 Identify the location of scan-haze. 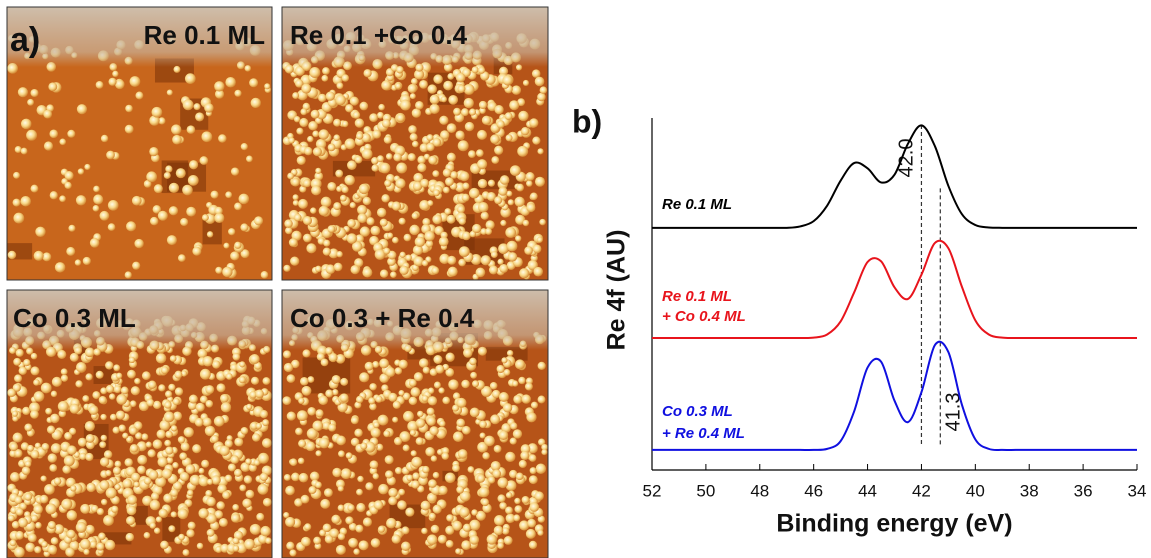
(139, 320).